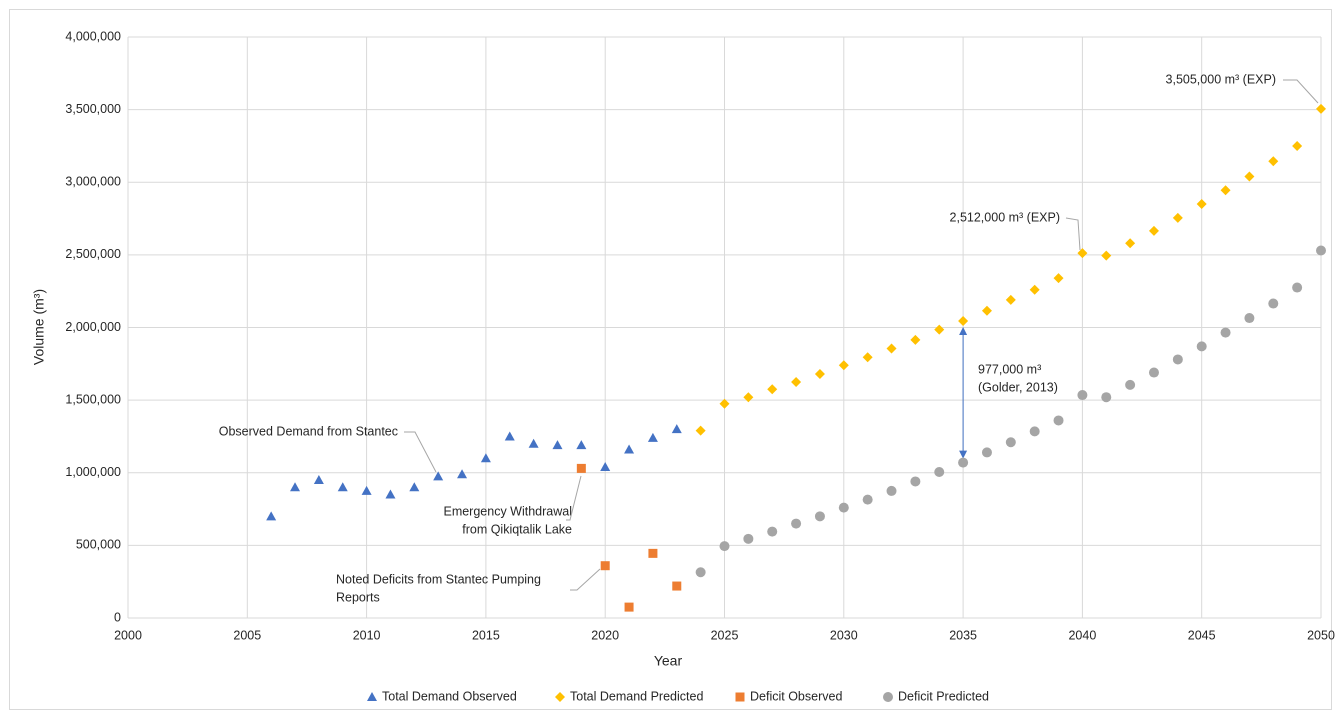  Describe the element at coordinates (358, 597) in the screenshot. I see `annotation: Reports` at that location.